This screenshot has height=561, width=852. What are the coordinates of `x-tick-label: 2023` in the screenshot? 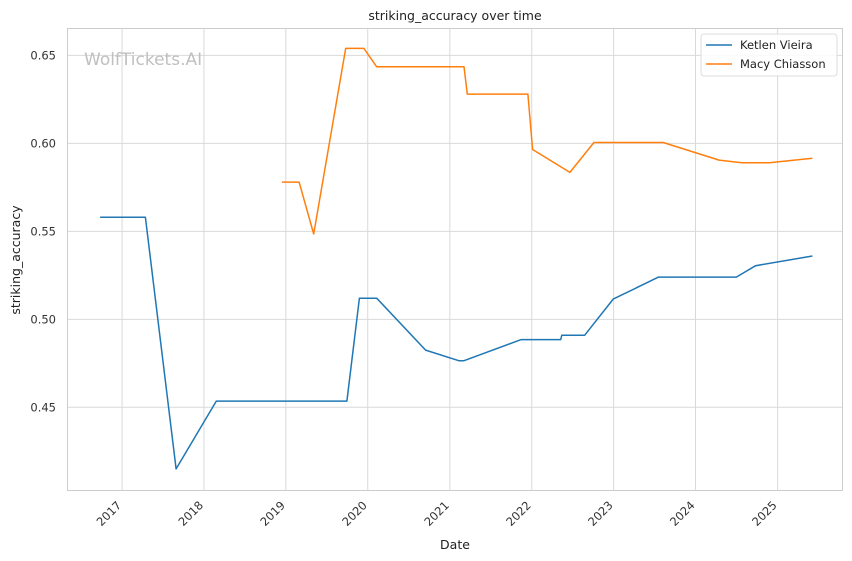 It's located at (600, 513).